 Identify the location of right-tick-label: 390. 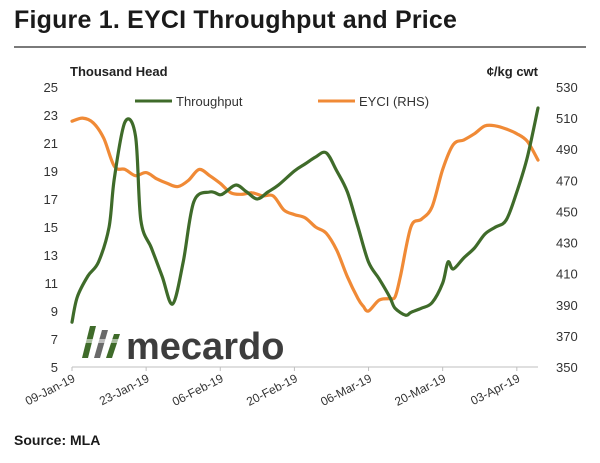
(567, 305).